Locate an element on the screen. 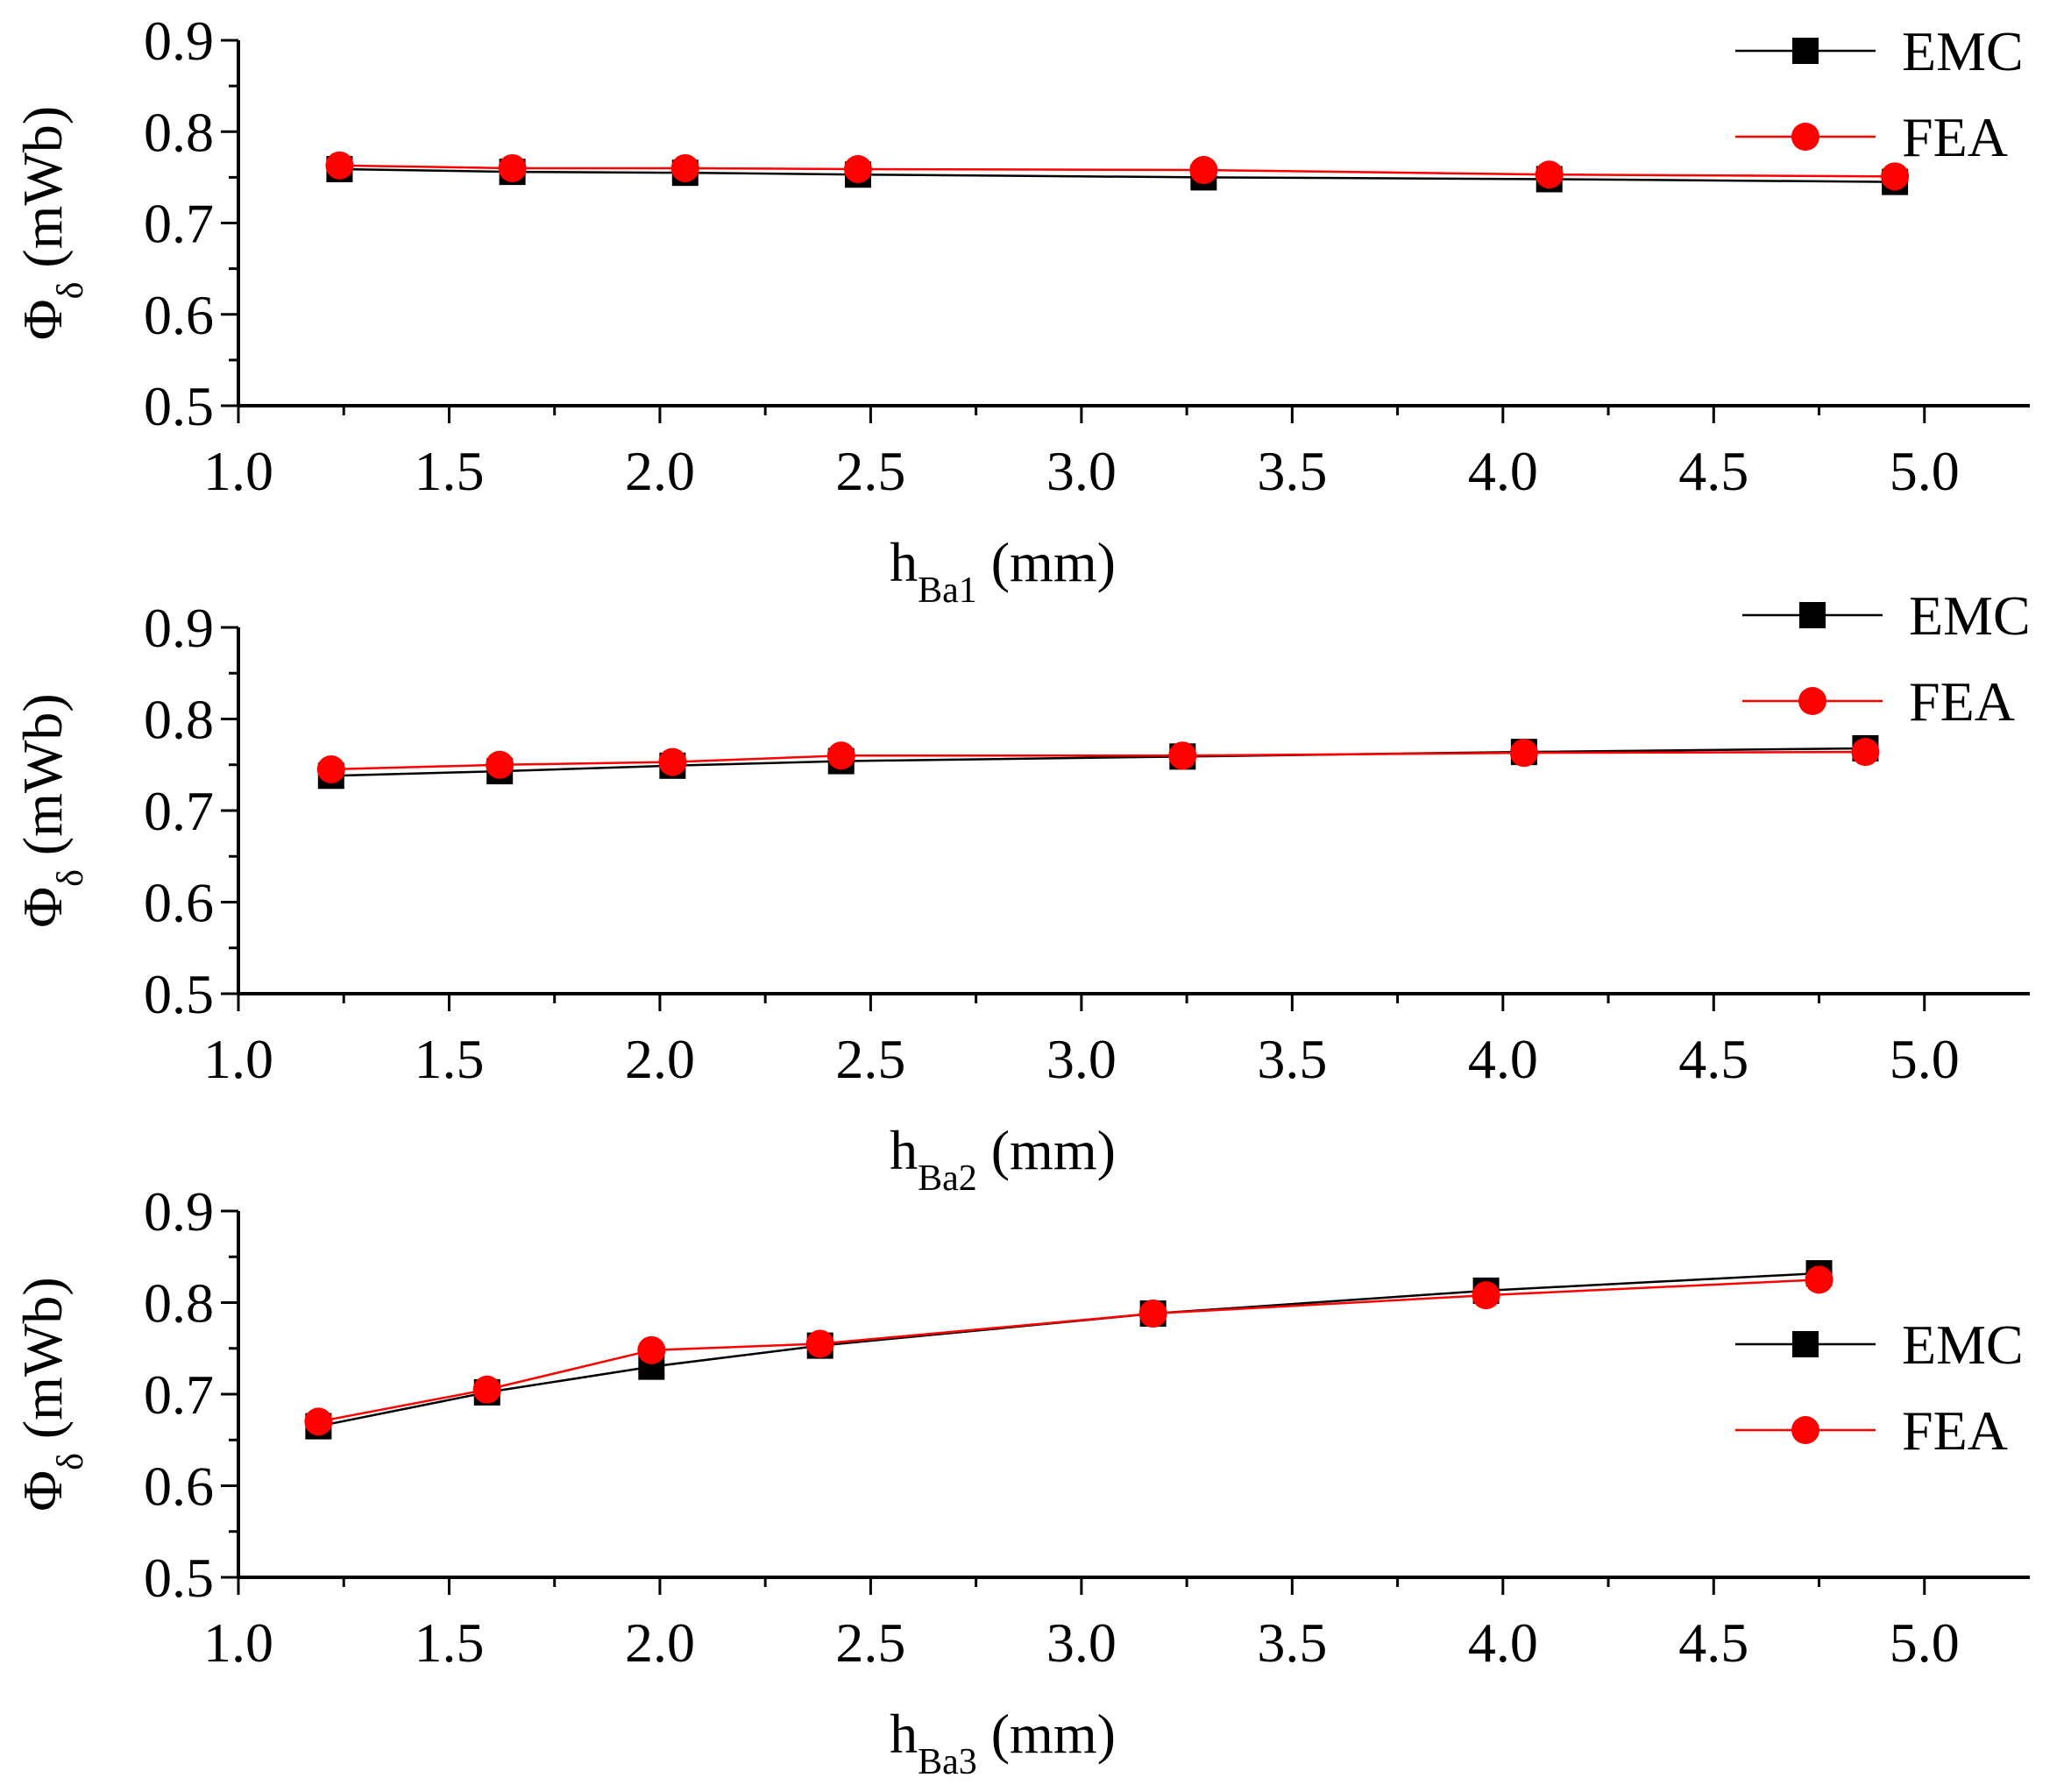 This screenshot has width=2071, height=1792. x-axis-label: hBa3 (mm) is located at coordinates (1003, 1743).